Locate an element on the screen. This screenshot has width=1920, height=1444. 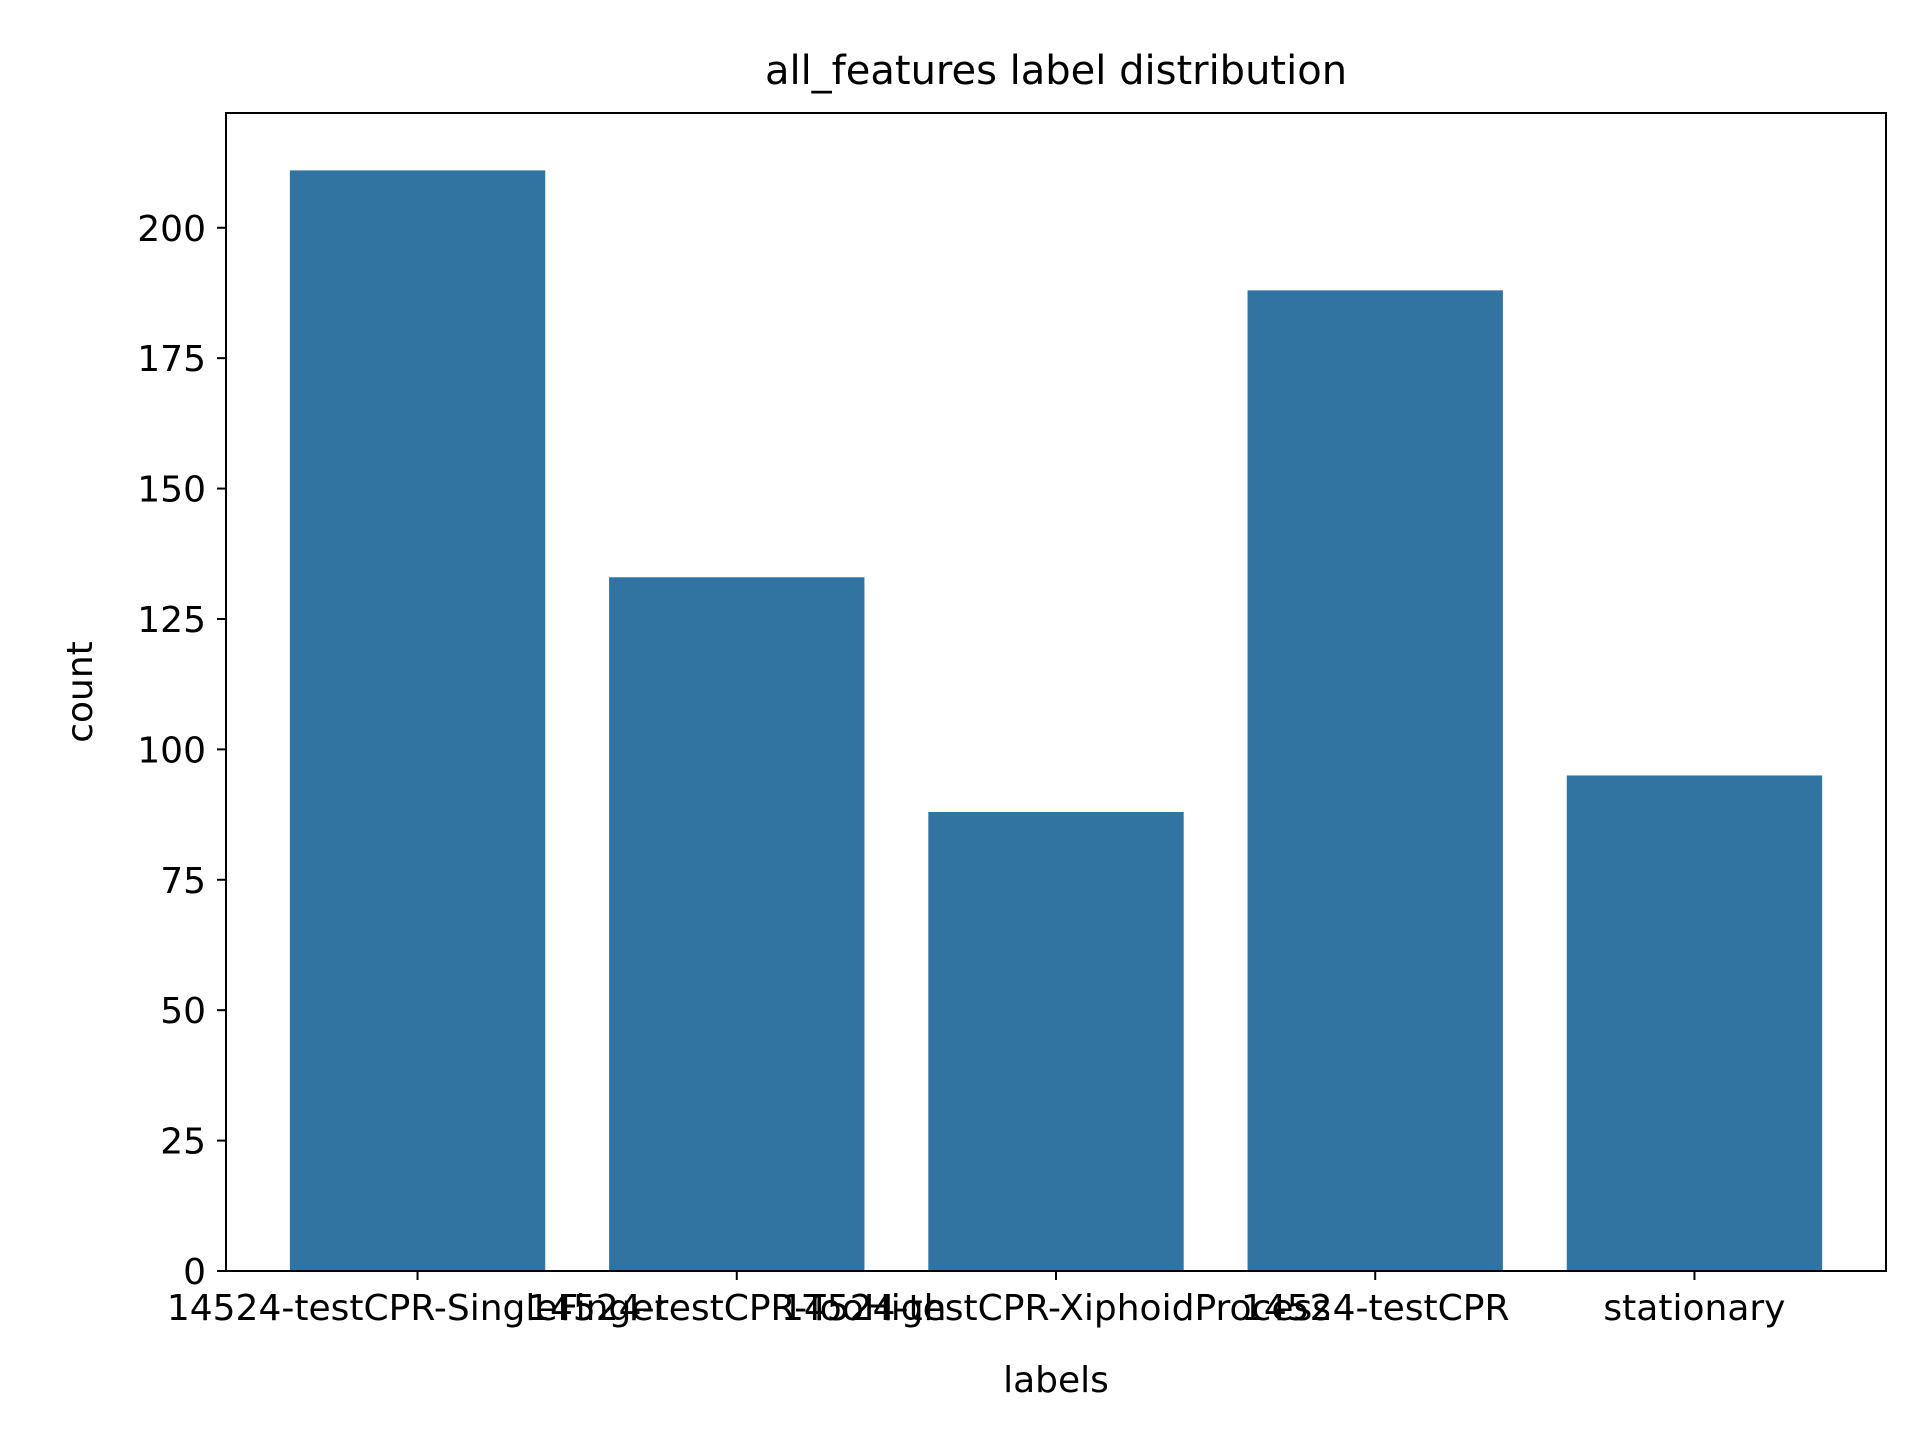
x-tick-label: 14524-testCPR-XiphoidProcess is located at coordinates (1056, 1308).